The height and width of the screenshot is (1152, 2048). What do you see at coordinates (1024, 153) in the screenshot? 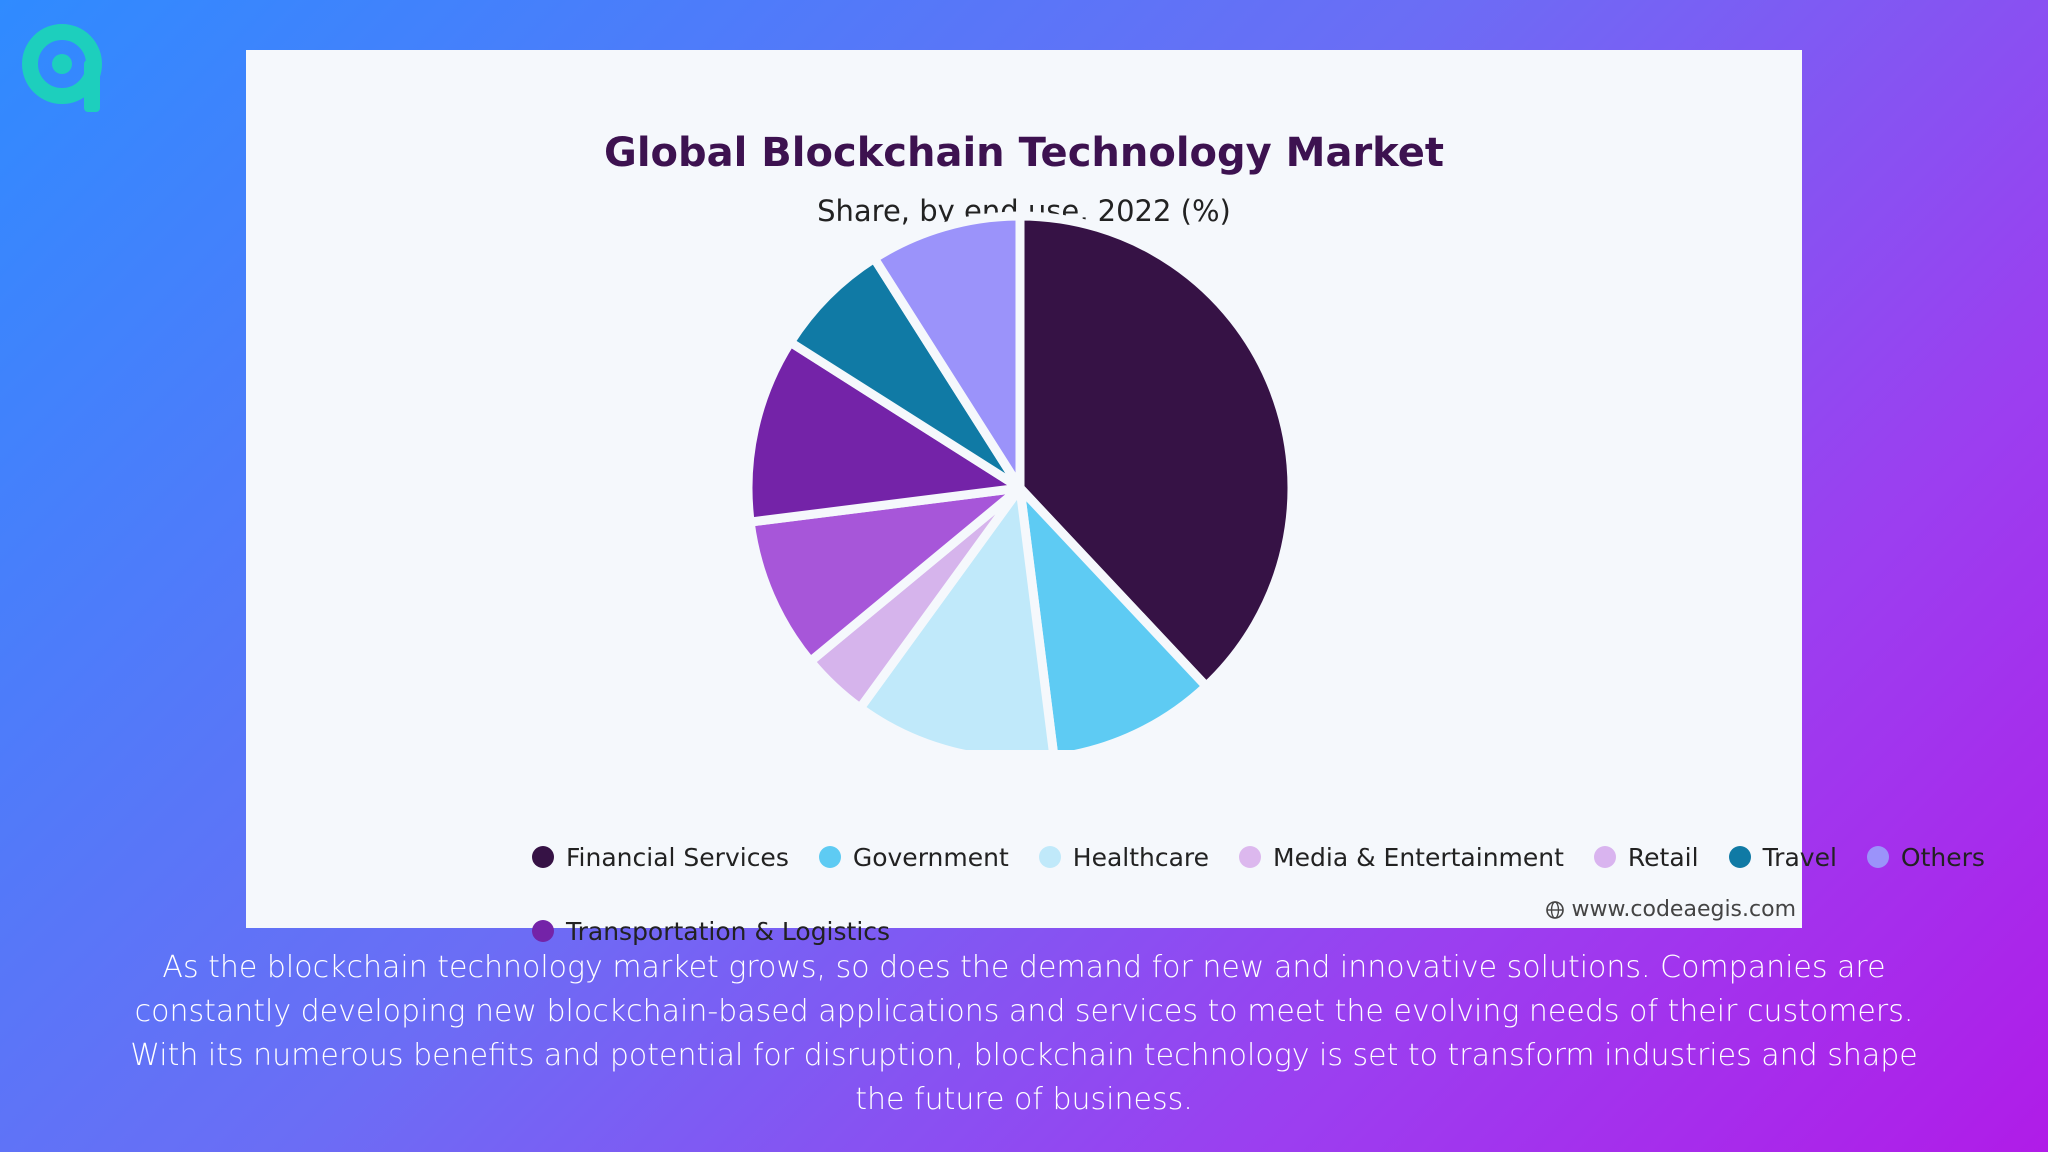
I see `chart-title: Global Blockchain Technology Market` at bounding box center [1024, 153].